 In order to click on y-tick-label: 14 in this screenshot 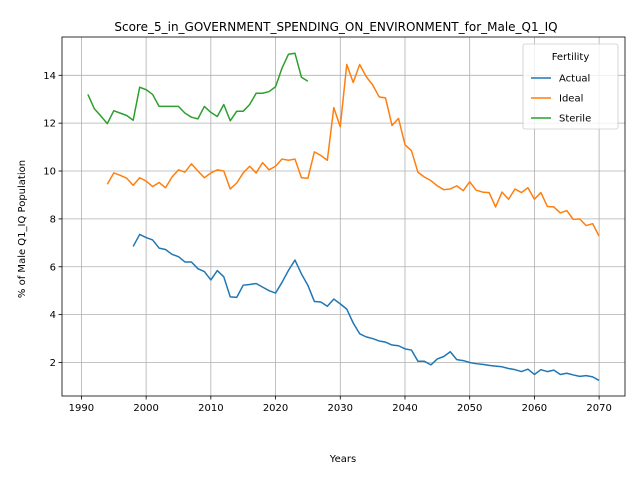, I will do `click(49, 76)`.